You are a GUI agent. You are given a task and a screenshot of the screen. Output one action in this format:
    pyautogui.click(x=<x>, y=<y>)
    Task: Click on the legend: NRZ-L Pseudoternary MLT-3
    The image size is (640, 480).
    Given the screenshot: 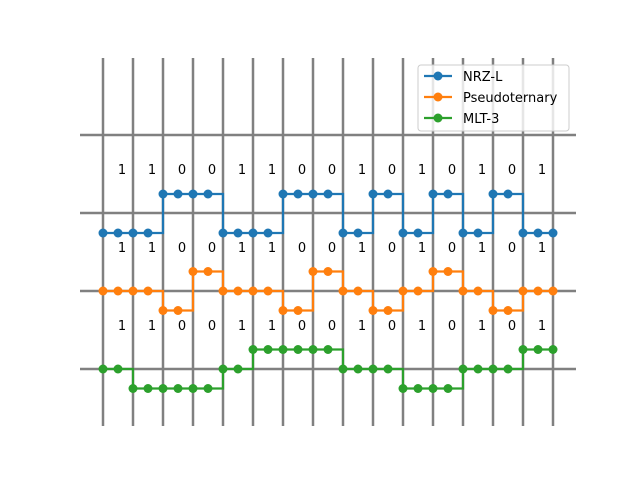 What is the action you would take?
    pyautogui.click(x=493, y=98)
    